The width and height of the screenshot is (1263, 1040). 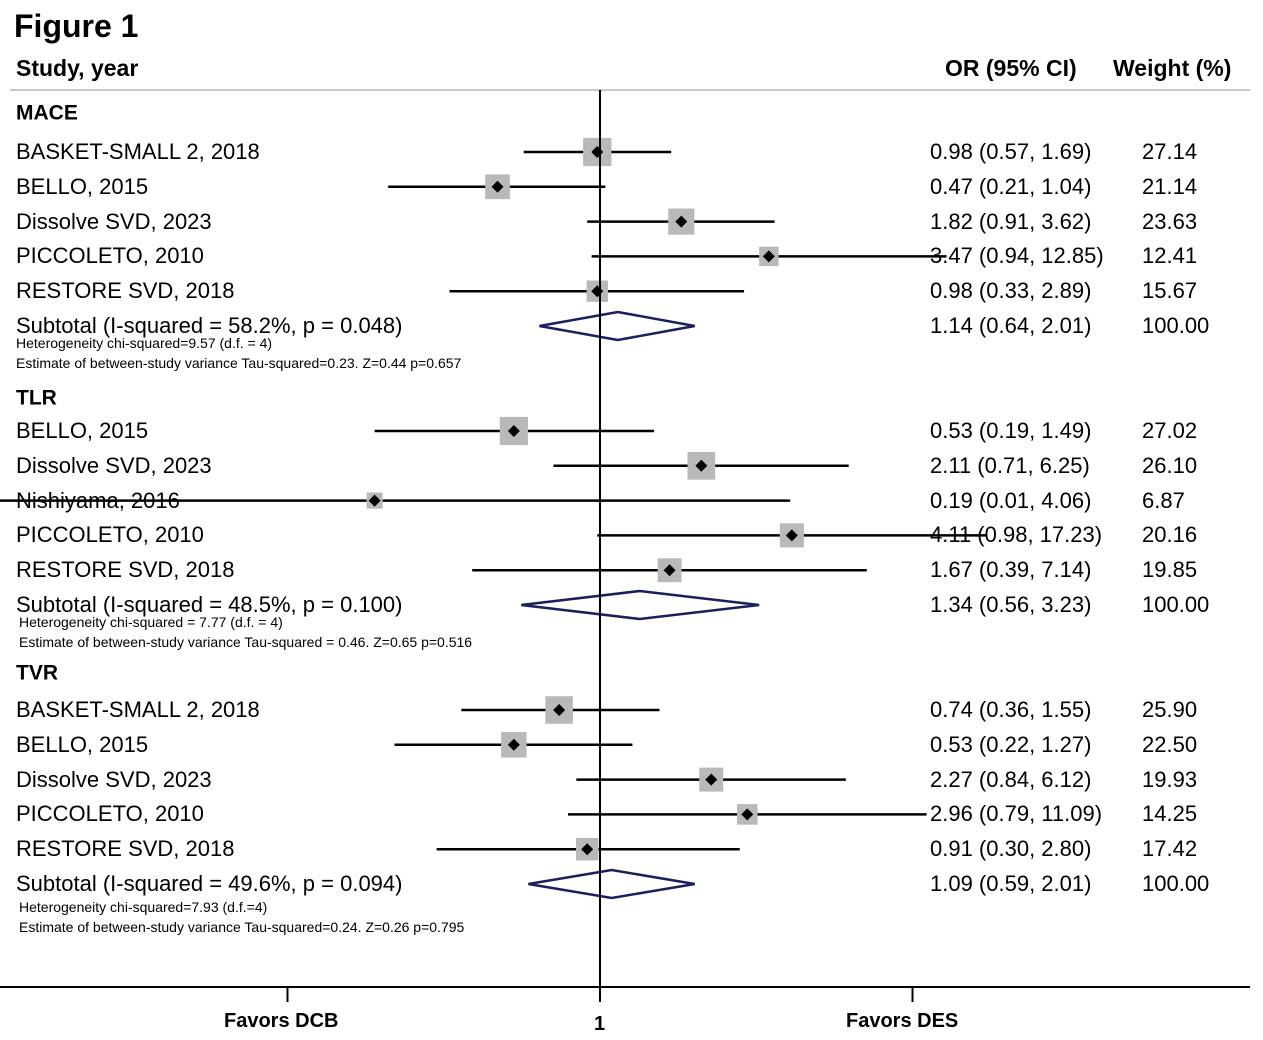 I want to click on or-ci-value: 0.98 (0.57, 1.69), so click(x=1011, y=151).